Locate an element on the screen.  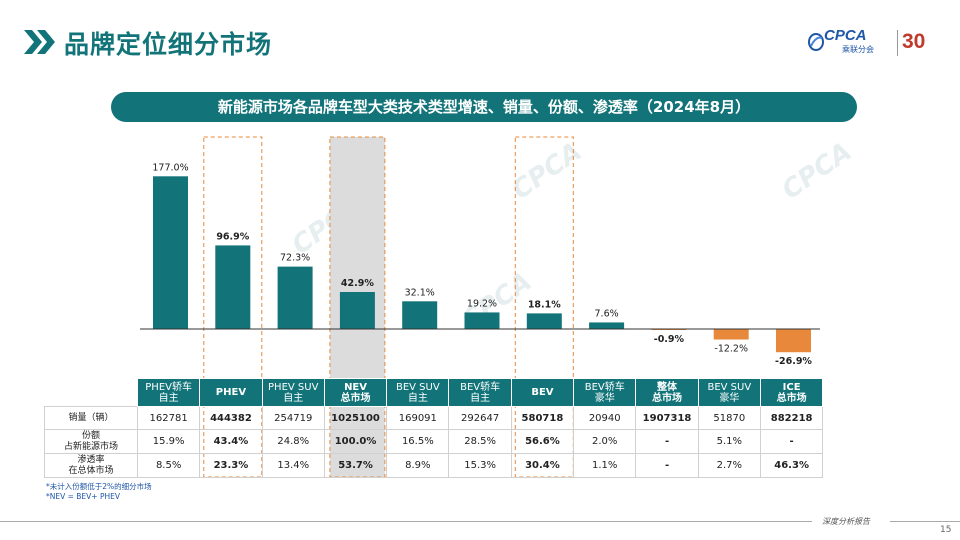
table-header-cell: ICE 总市场 is located at coordinates (791, 392).